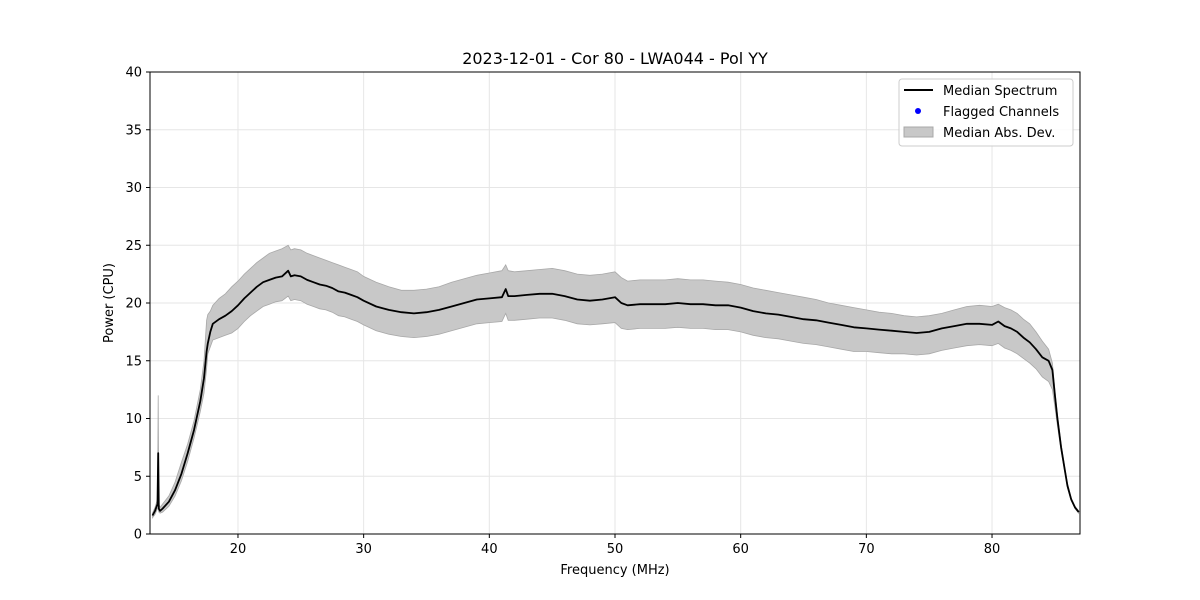 This screenshot has width=1200, height=600. What do you see at coordinates (615, 549) in the screenshot?
I see `x-tick-label: 50` at bounding box center [615, 549].